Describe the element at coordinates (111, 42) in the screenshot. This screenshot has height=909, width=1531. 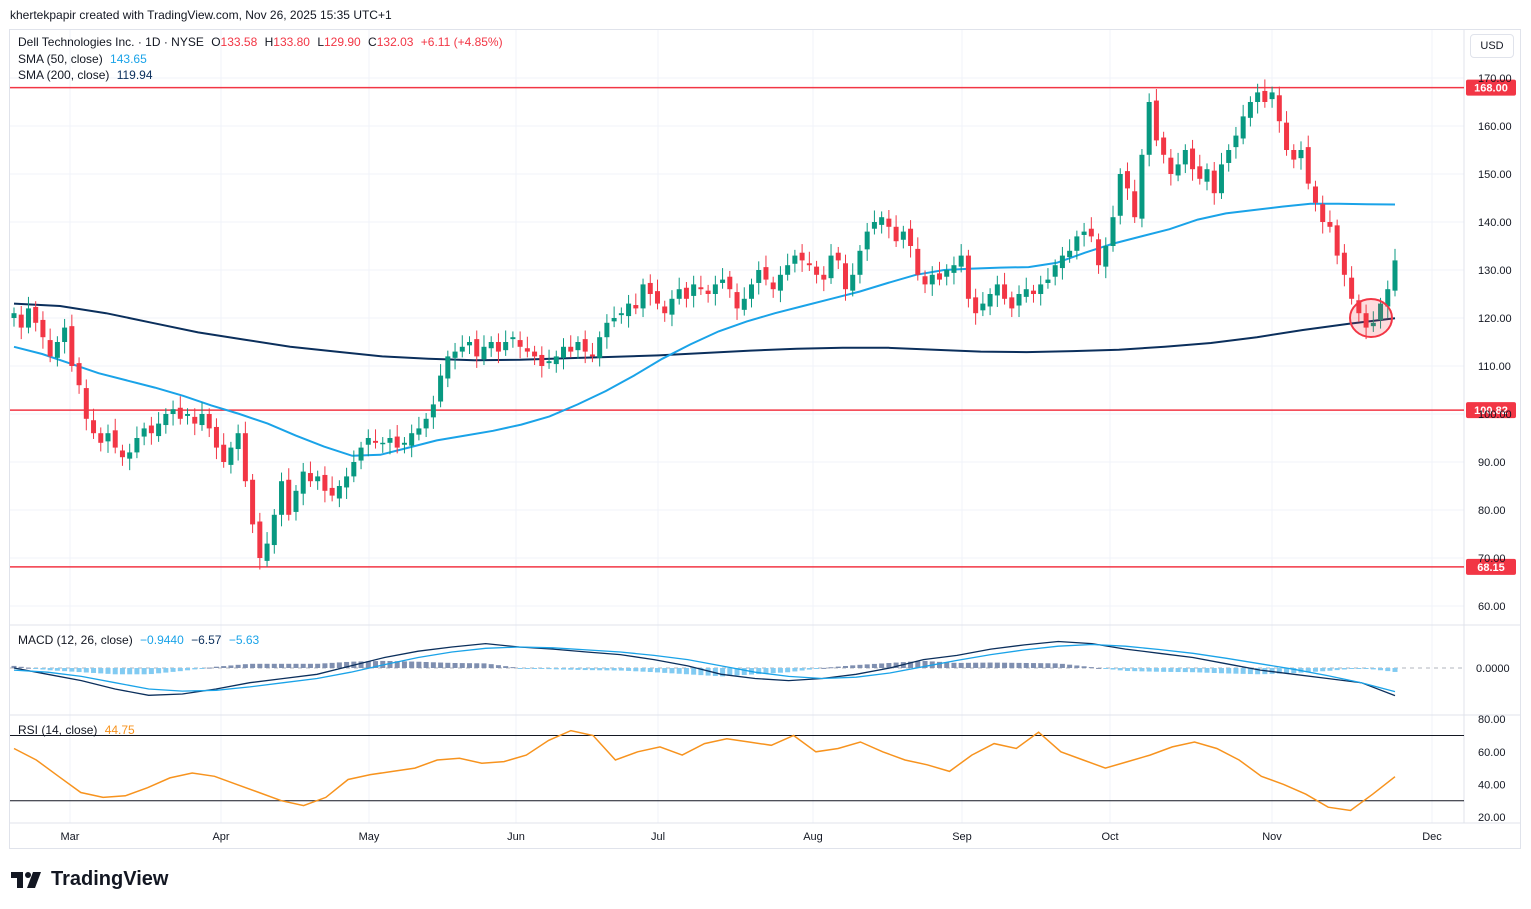
I see `symbol-title: Dell Technologies Inc. · 1D · NYSE` at that location.